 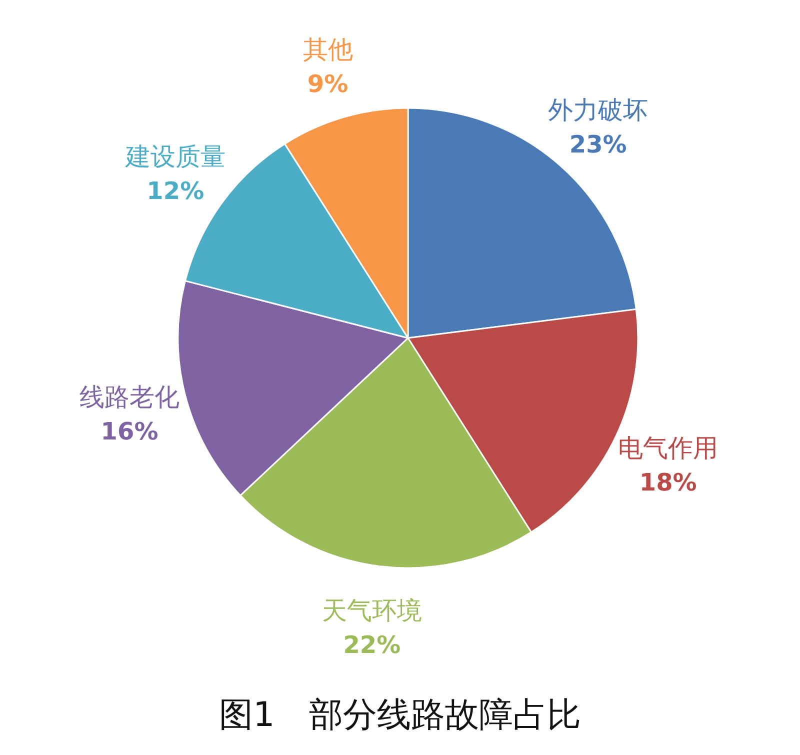 What do you see at coordinates (372, 611) in the screenshot?
I see `slice-label: 天气环境` at bounding box center [372, 611].